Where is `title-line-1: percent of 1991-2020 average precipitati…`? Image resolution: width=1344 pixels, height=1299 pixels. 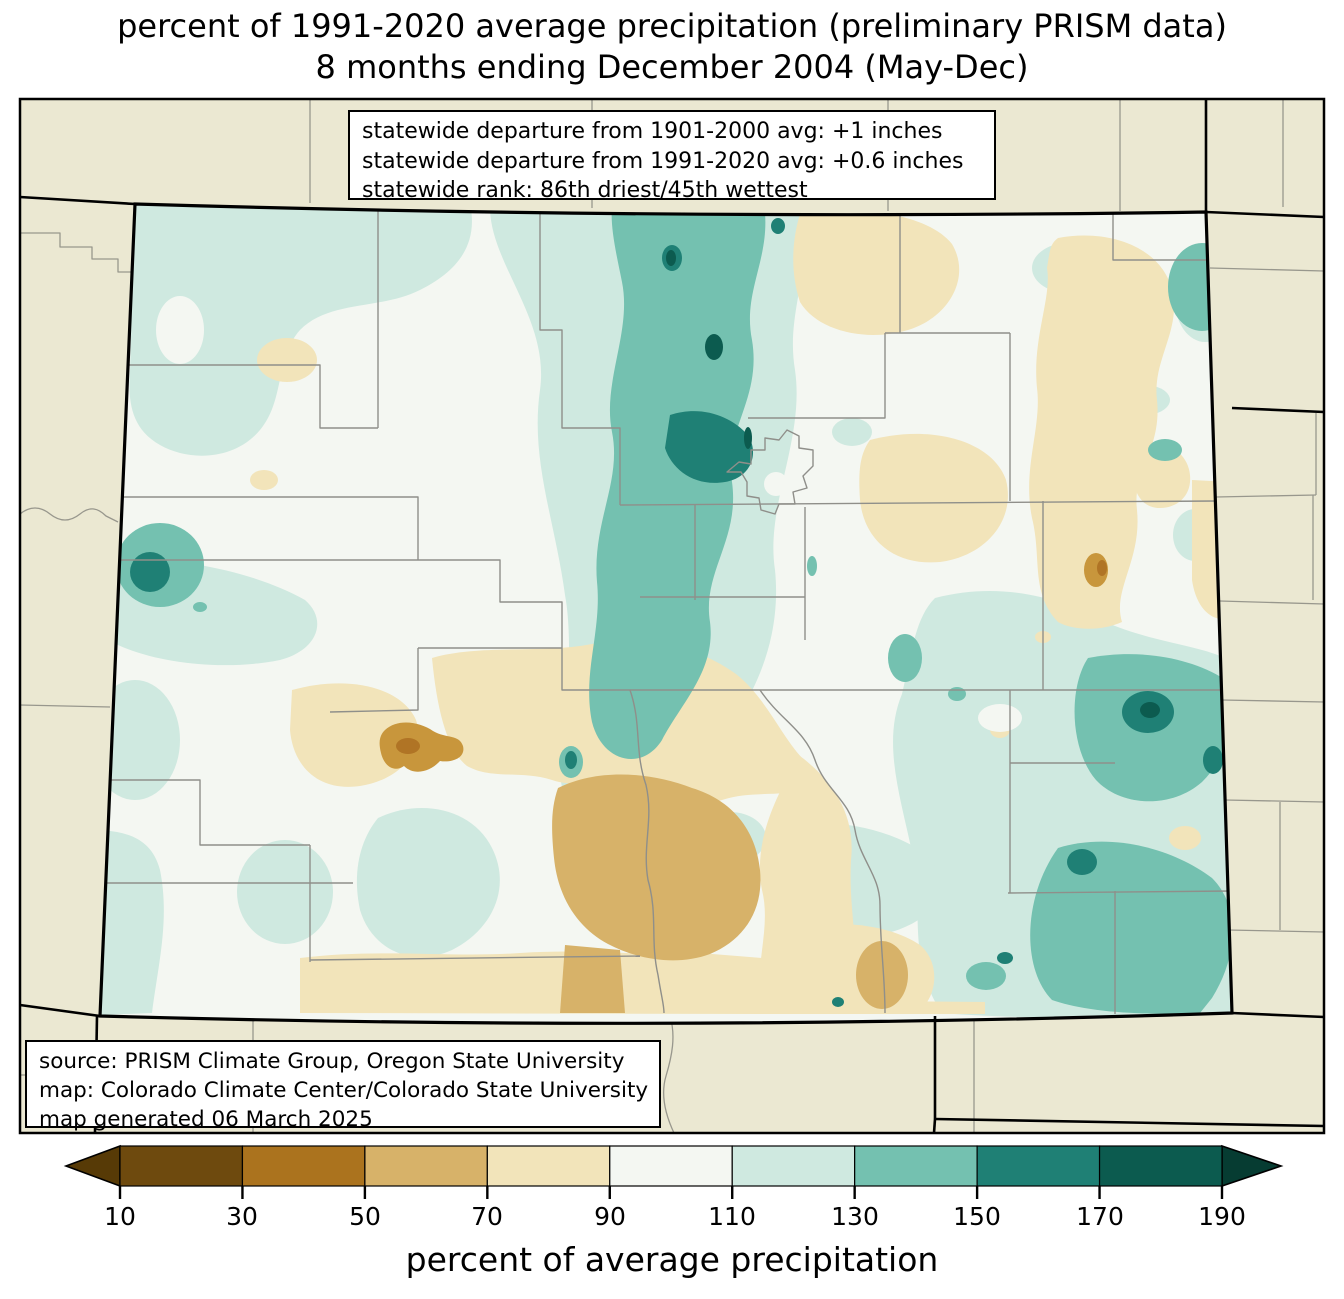
title-line-1: percent of 1991-2020 average precipitati… is located at coordinates (672, 26).